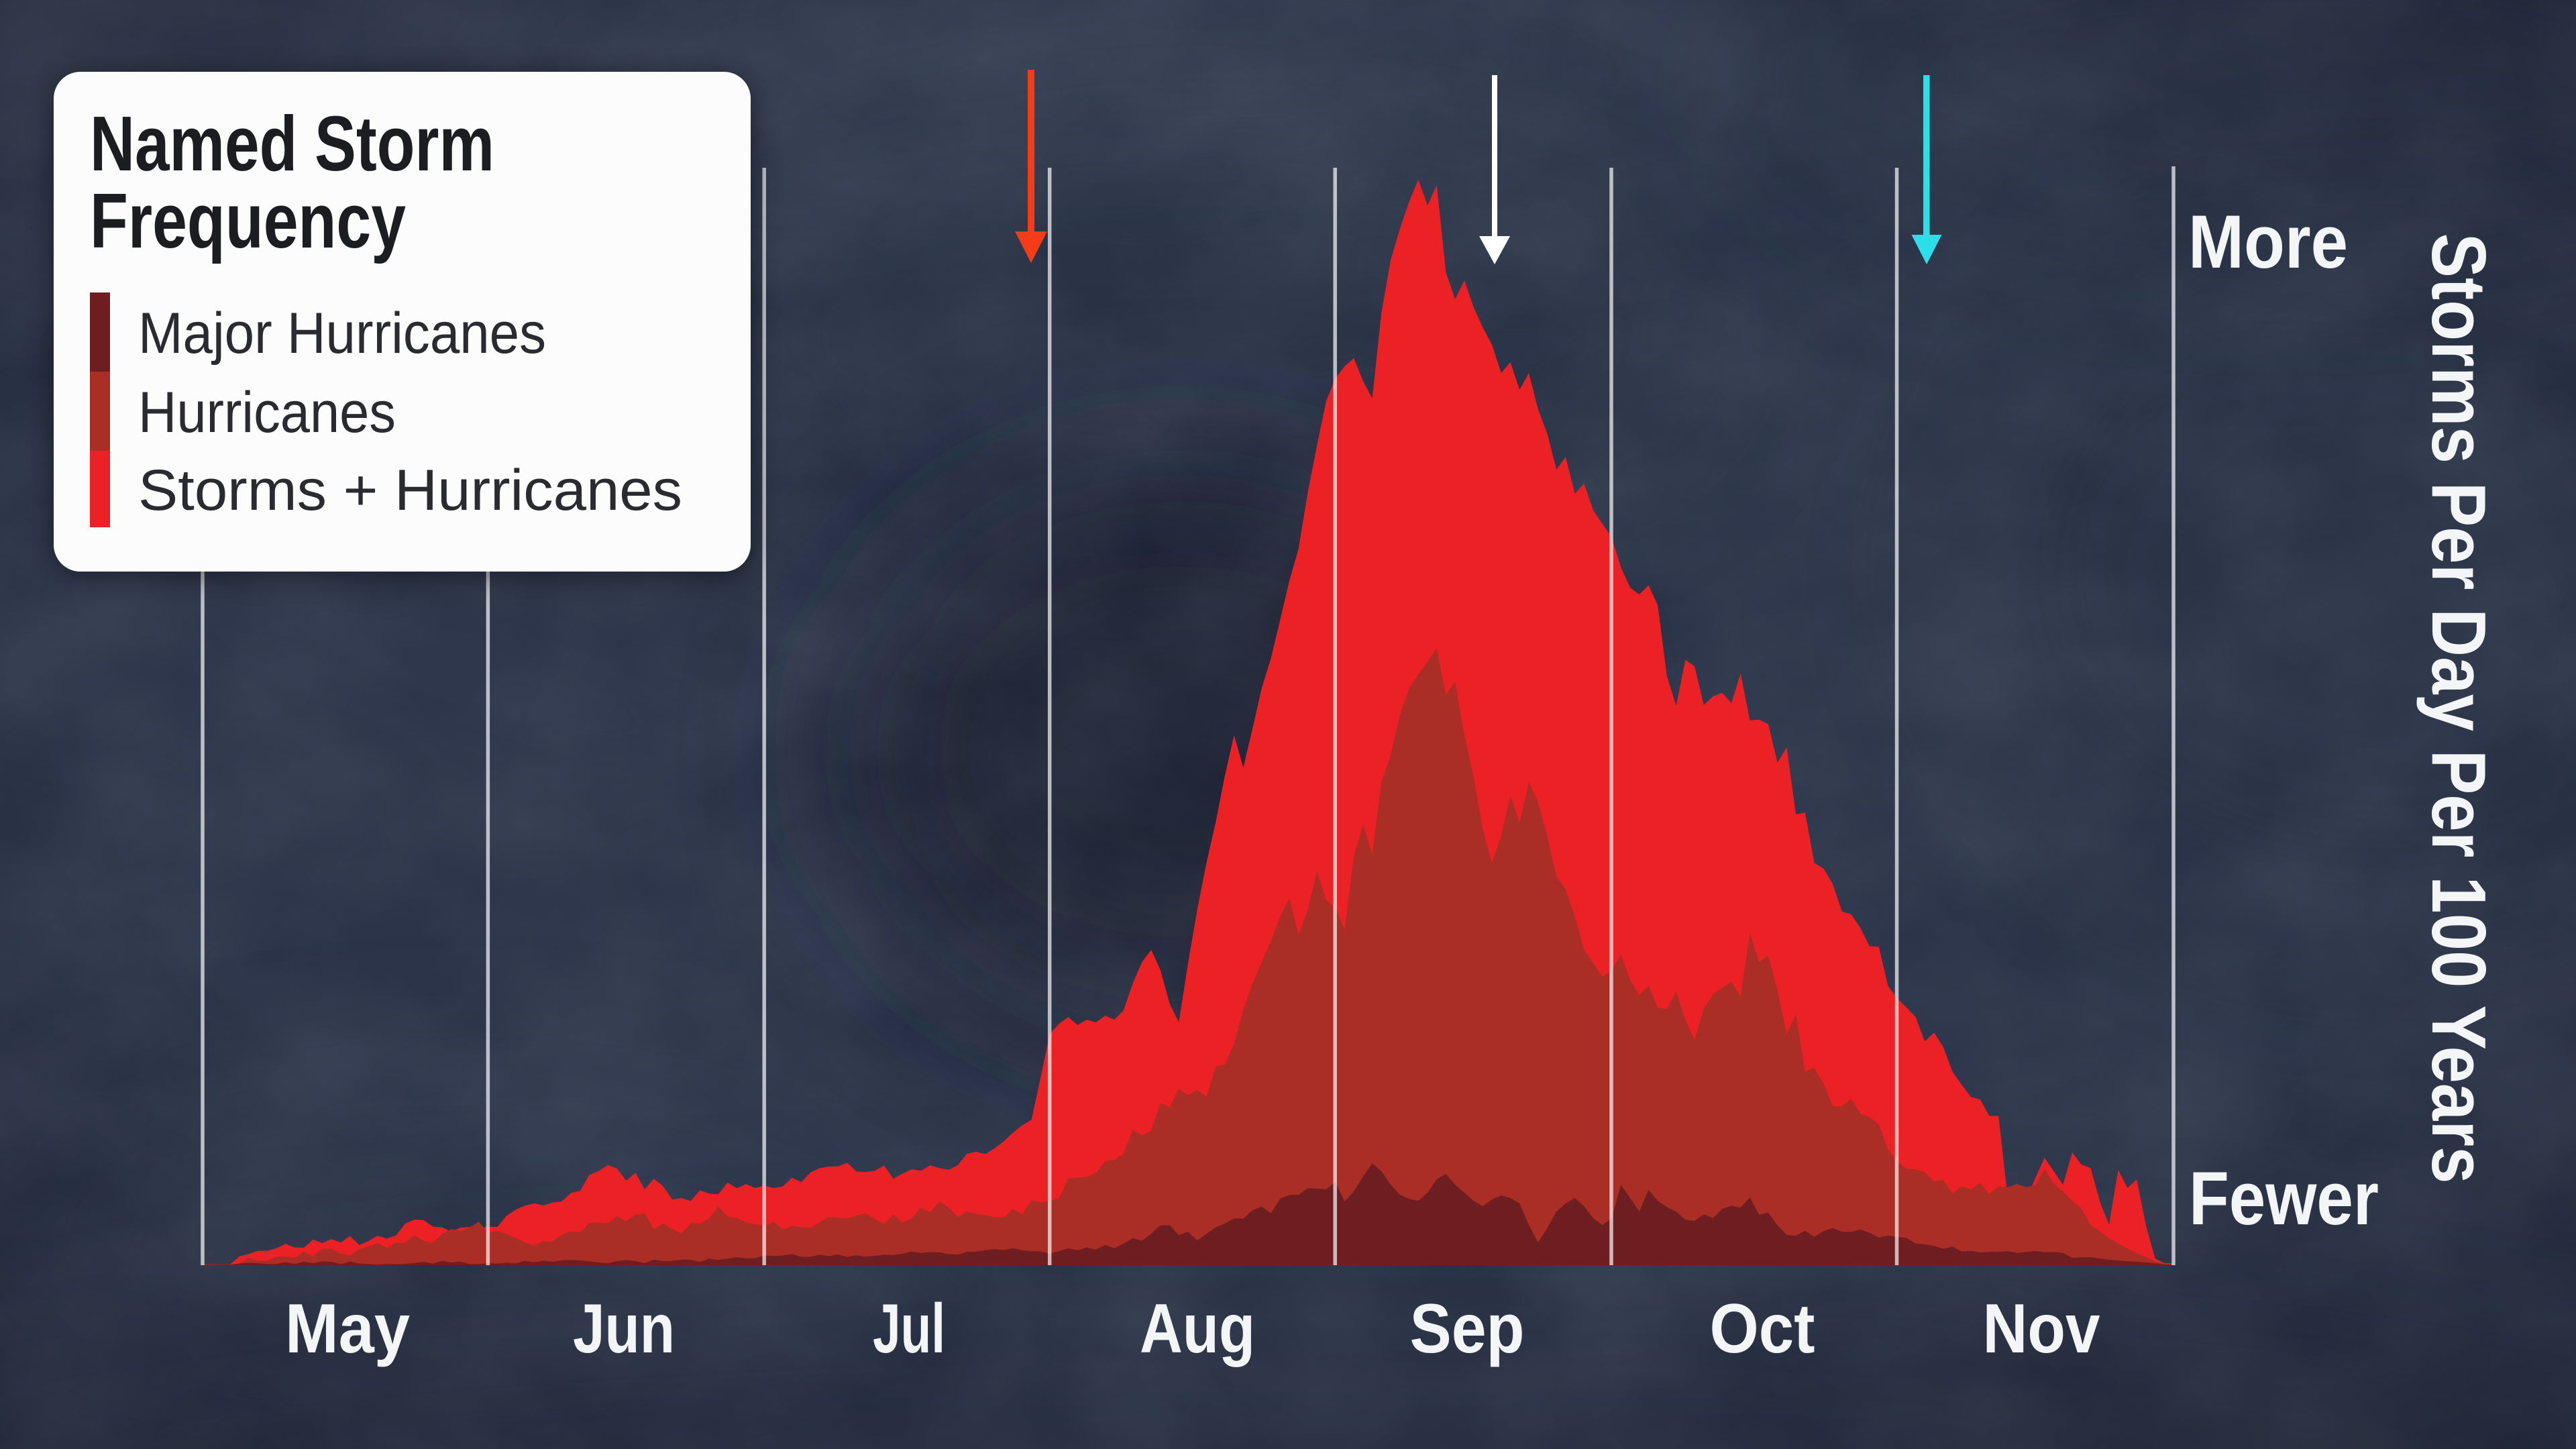  What do you see at coordinates (909, 1329) in the screenshot?
I see `svg-text: Jul` at bounding box center [909, 1329].